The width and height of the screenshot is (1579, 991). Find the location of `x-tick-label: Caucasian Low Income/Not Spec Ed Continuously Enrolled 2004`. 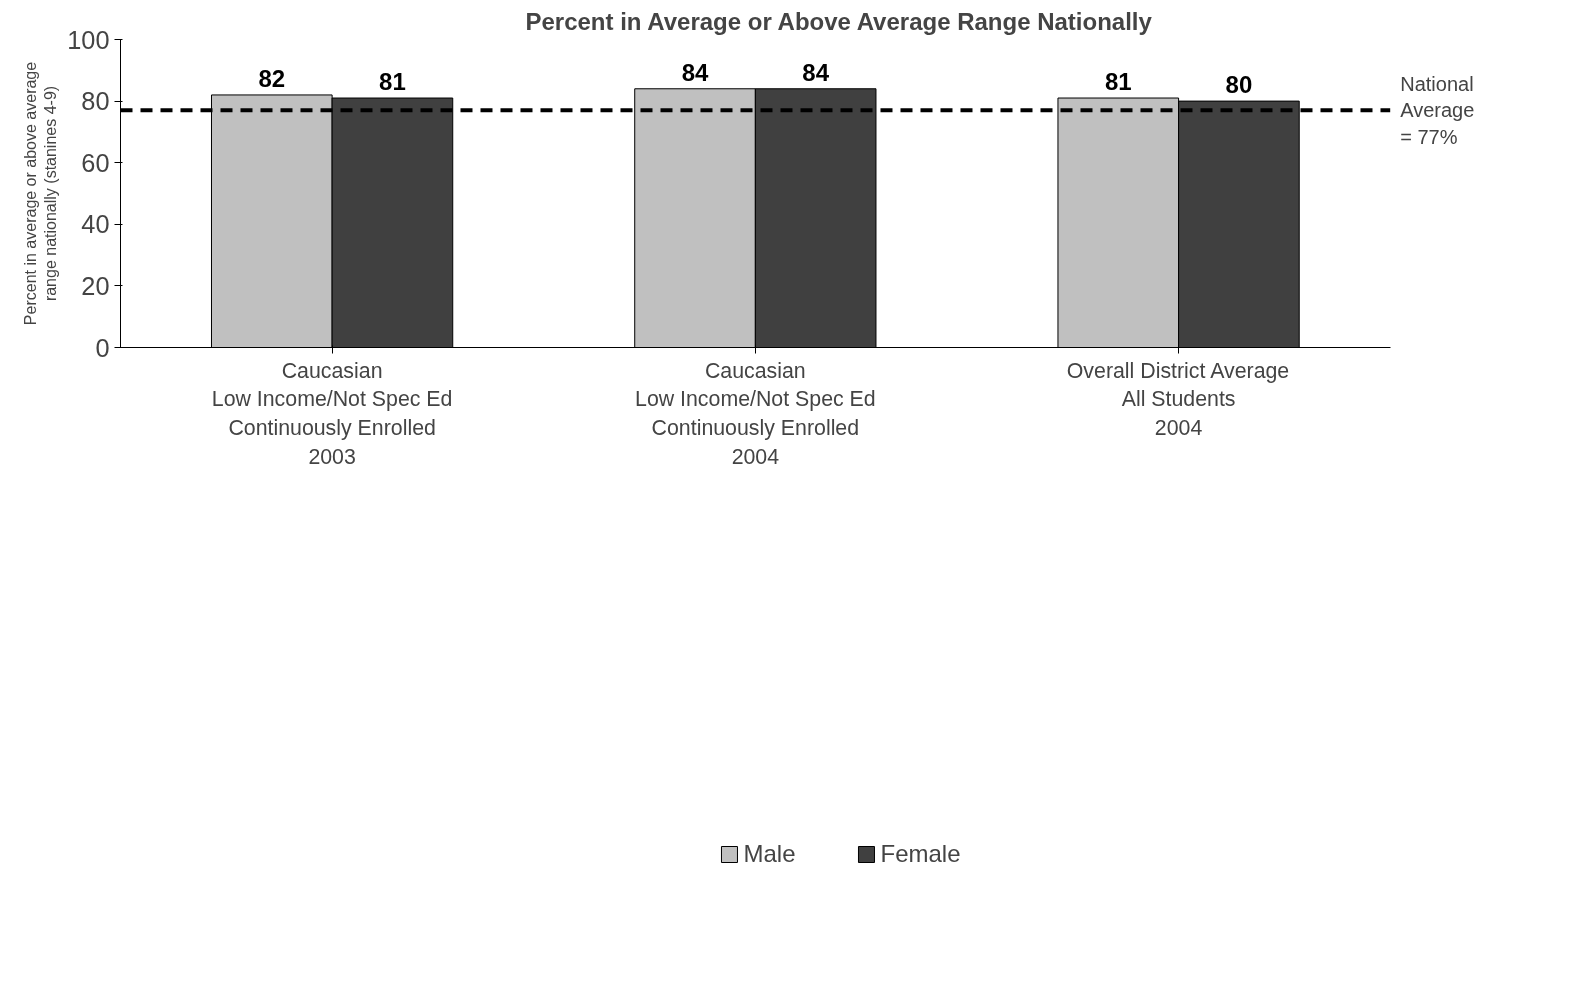

x-tick-label: Caucasian Low Income/Not Spec Ed Continuously Enrolled 2004 is located at coordinates (755, 413).